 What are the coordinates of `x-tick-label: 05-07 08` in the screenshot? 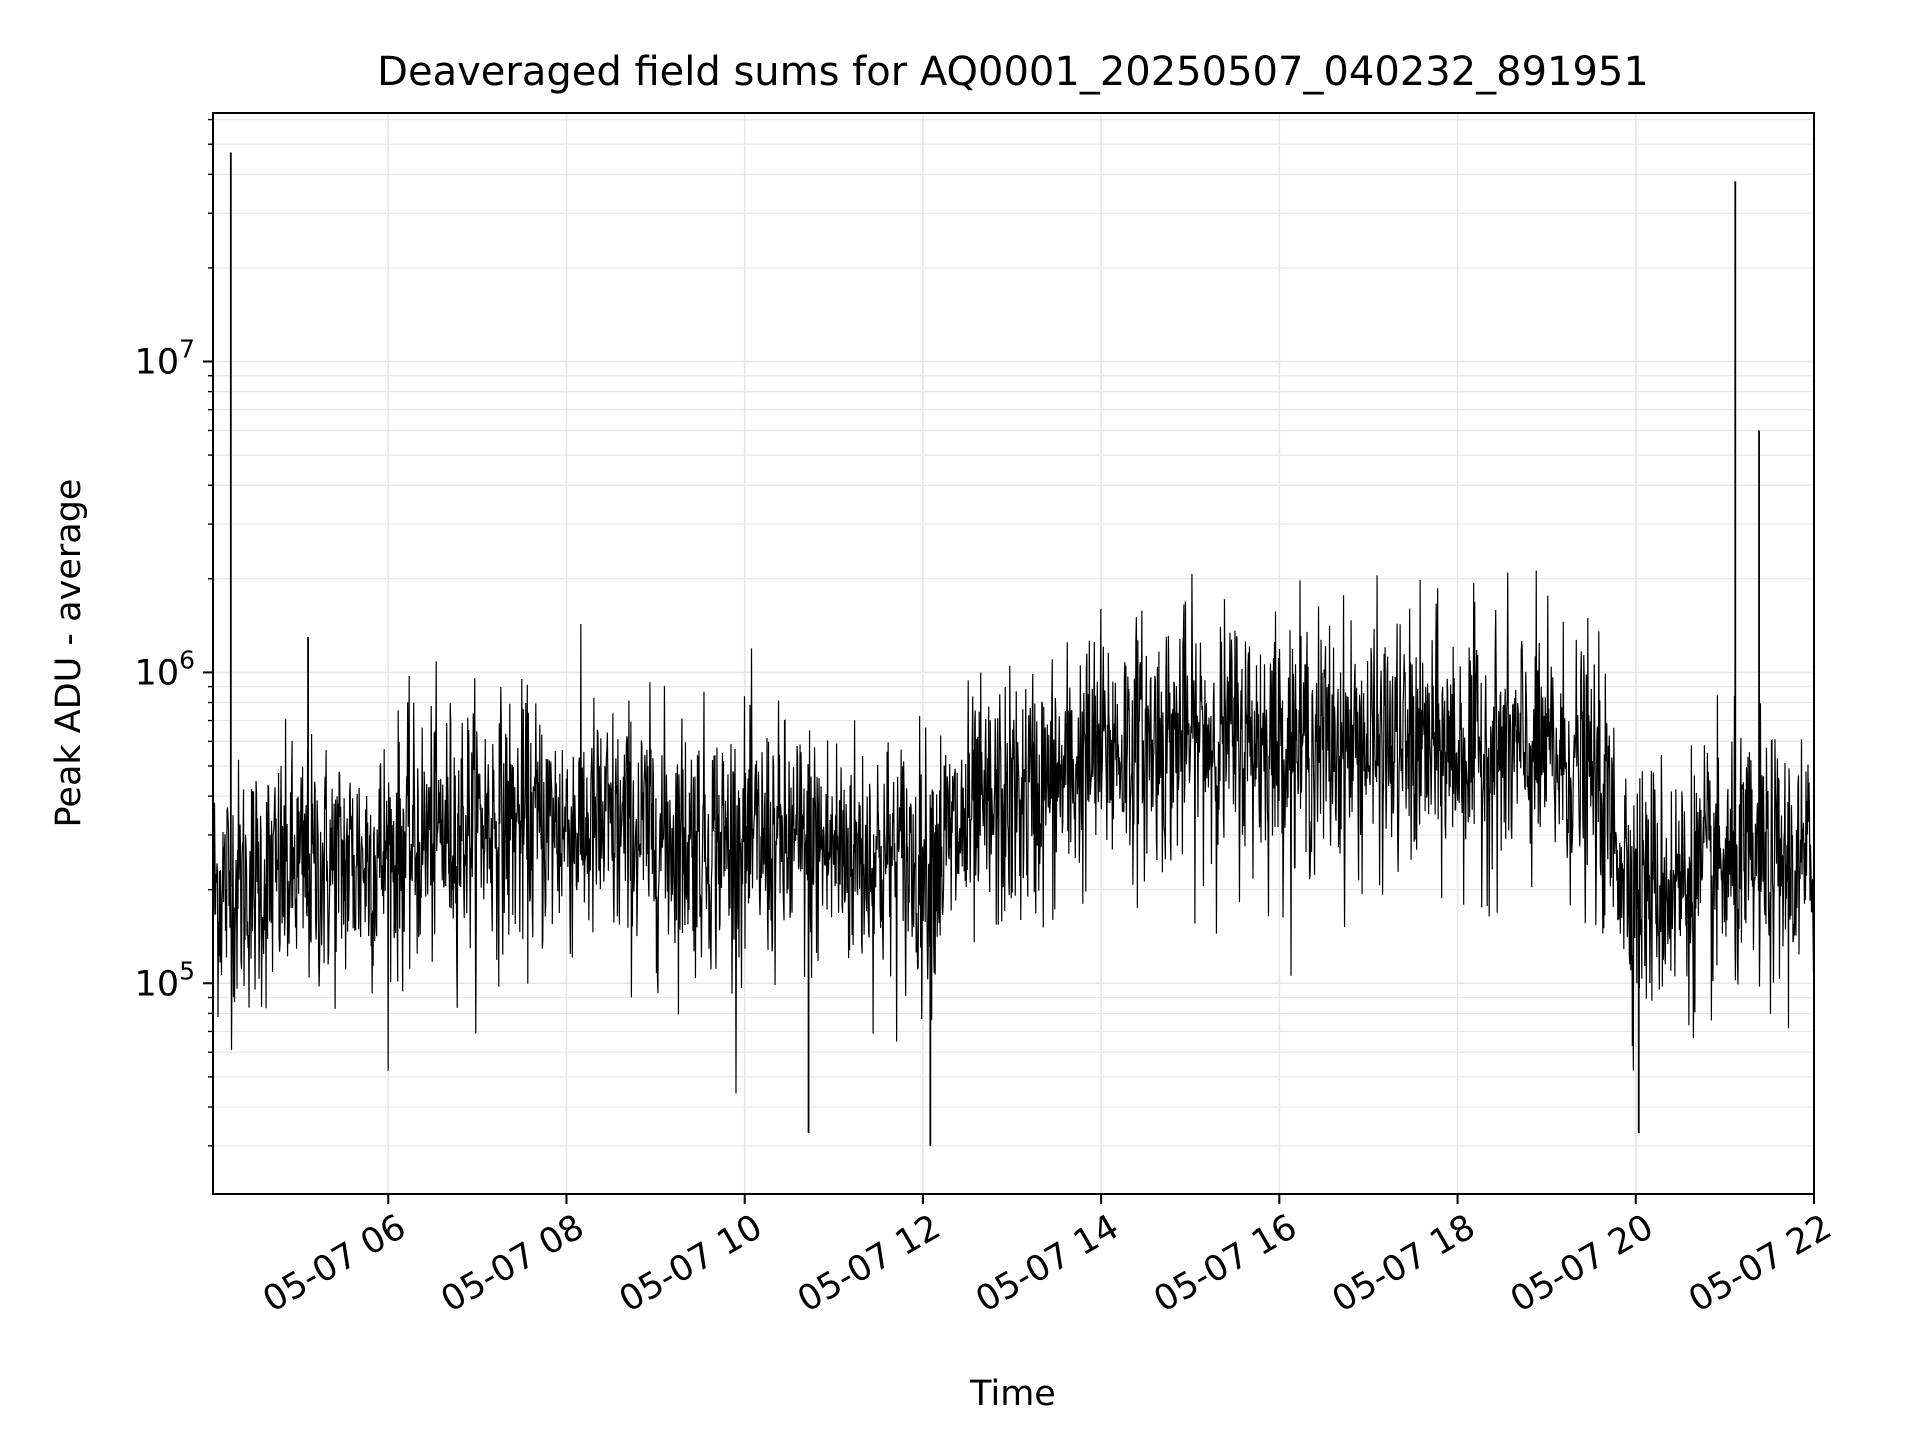 It's located at (513, 1263).